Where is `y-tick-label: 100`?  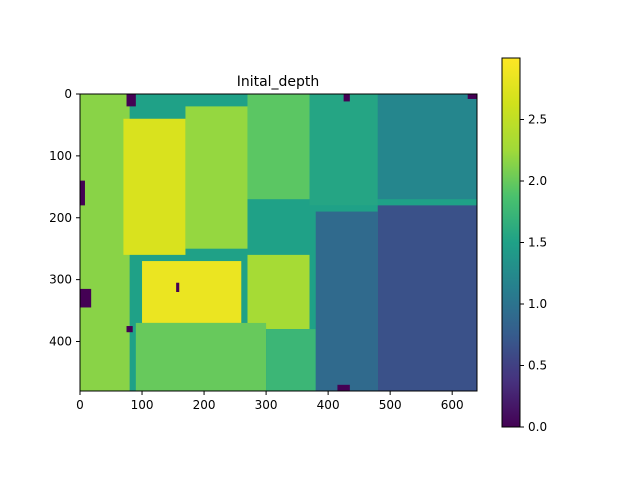 y-tick-label: 100 is located at coordinates (60, 156).